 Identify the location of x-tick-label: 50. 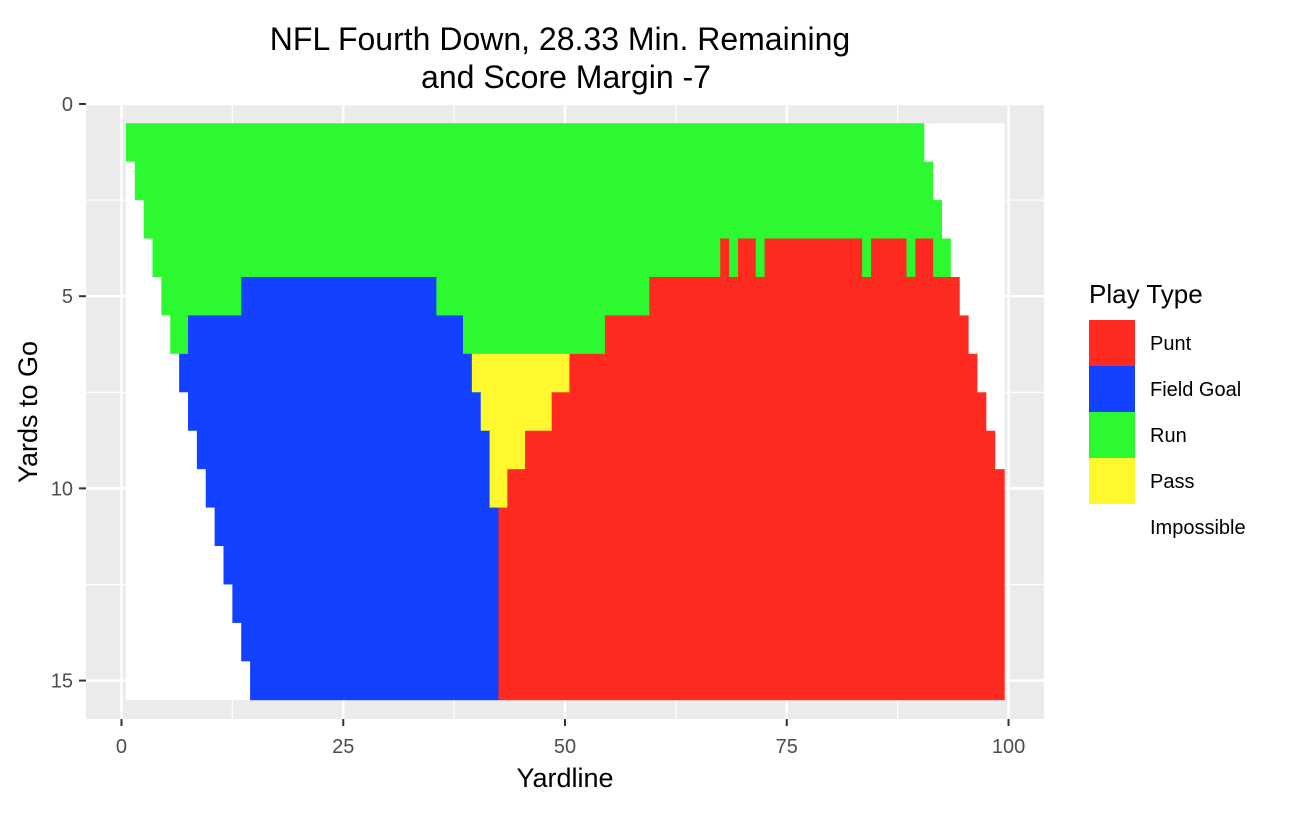
(565, 747).